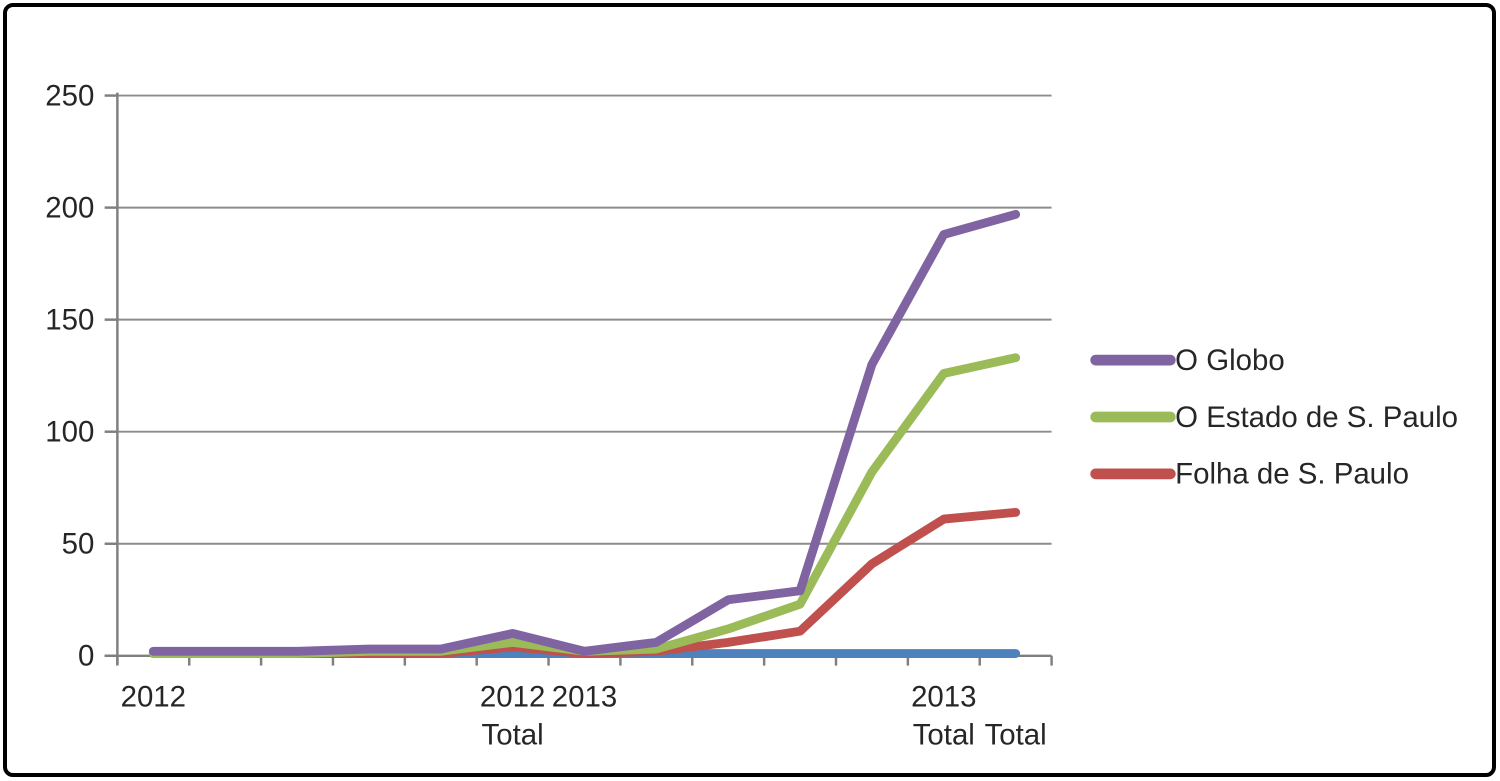  I want to click on legend-label-o-estado-de-s-paulo: O Estado de S. Paulo, so click(1316, 417).